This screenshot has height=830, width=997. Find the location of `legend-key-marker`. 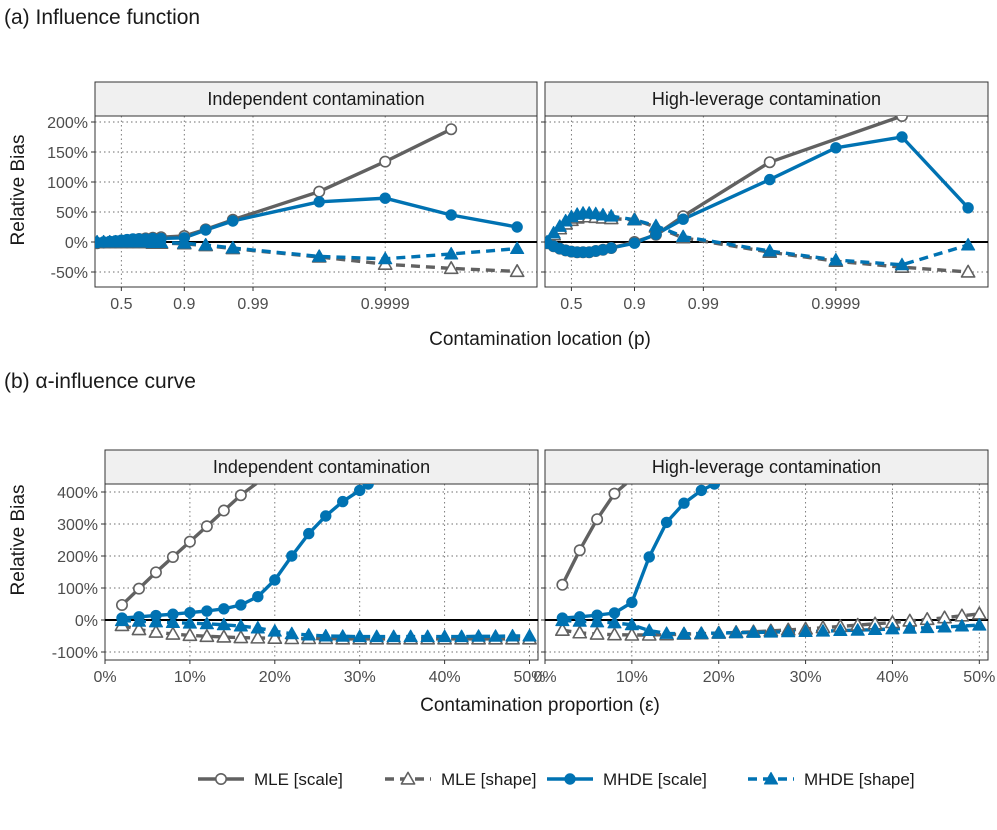

legend-key-marker is located at coordinates (771, 778).